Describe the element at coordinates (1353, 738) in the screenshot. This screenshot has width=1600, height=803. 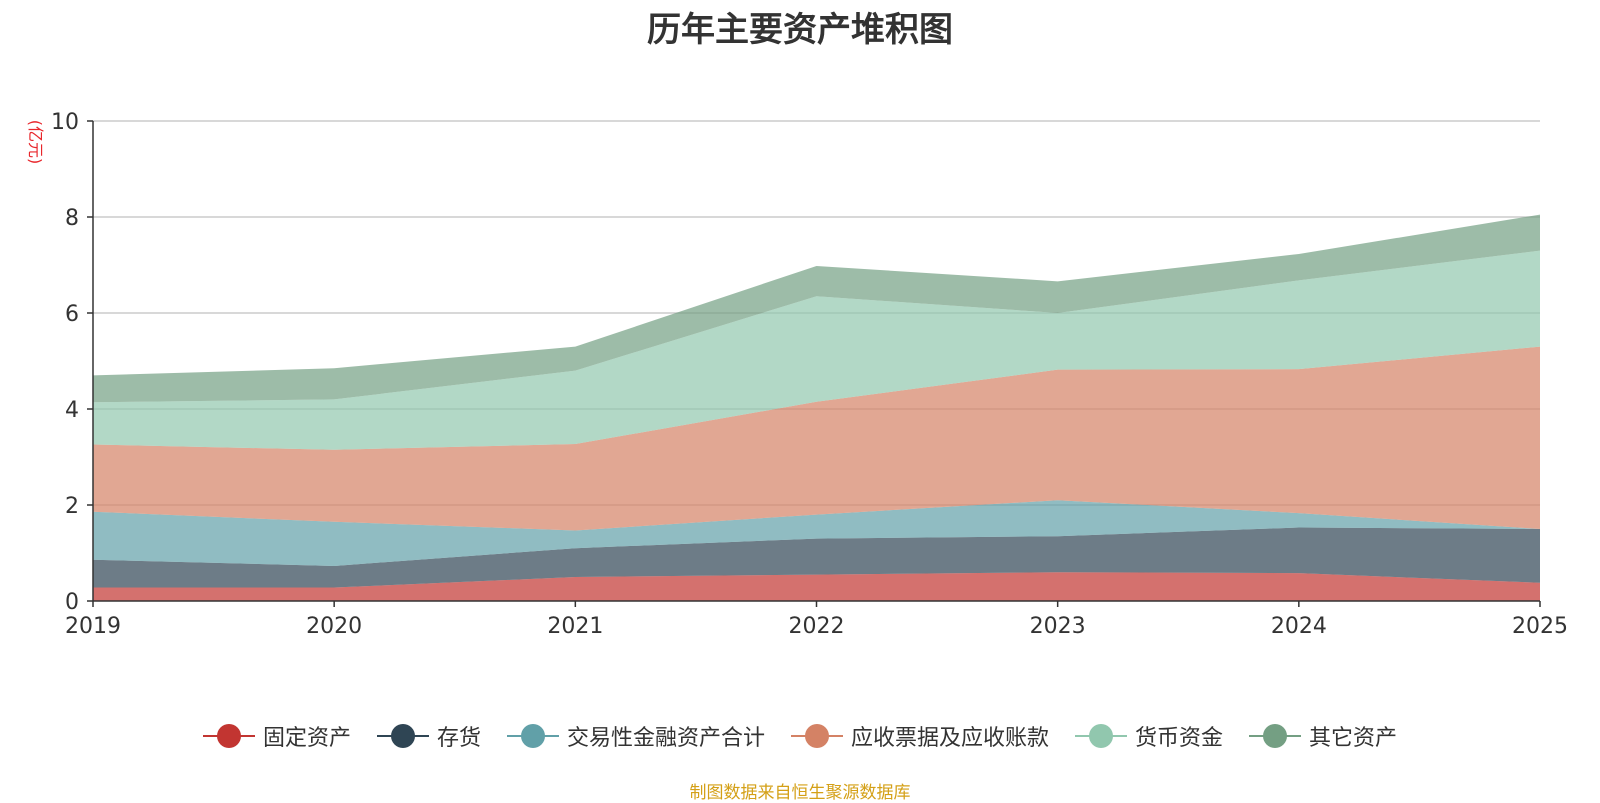
I see `legend-label: 其它资产` at that location.